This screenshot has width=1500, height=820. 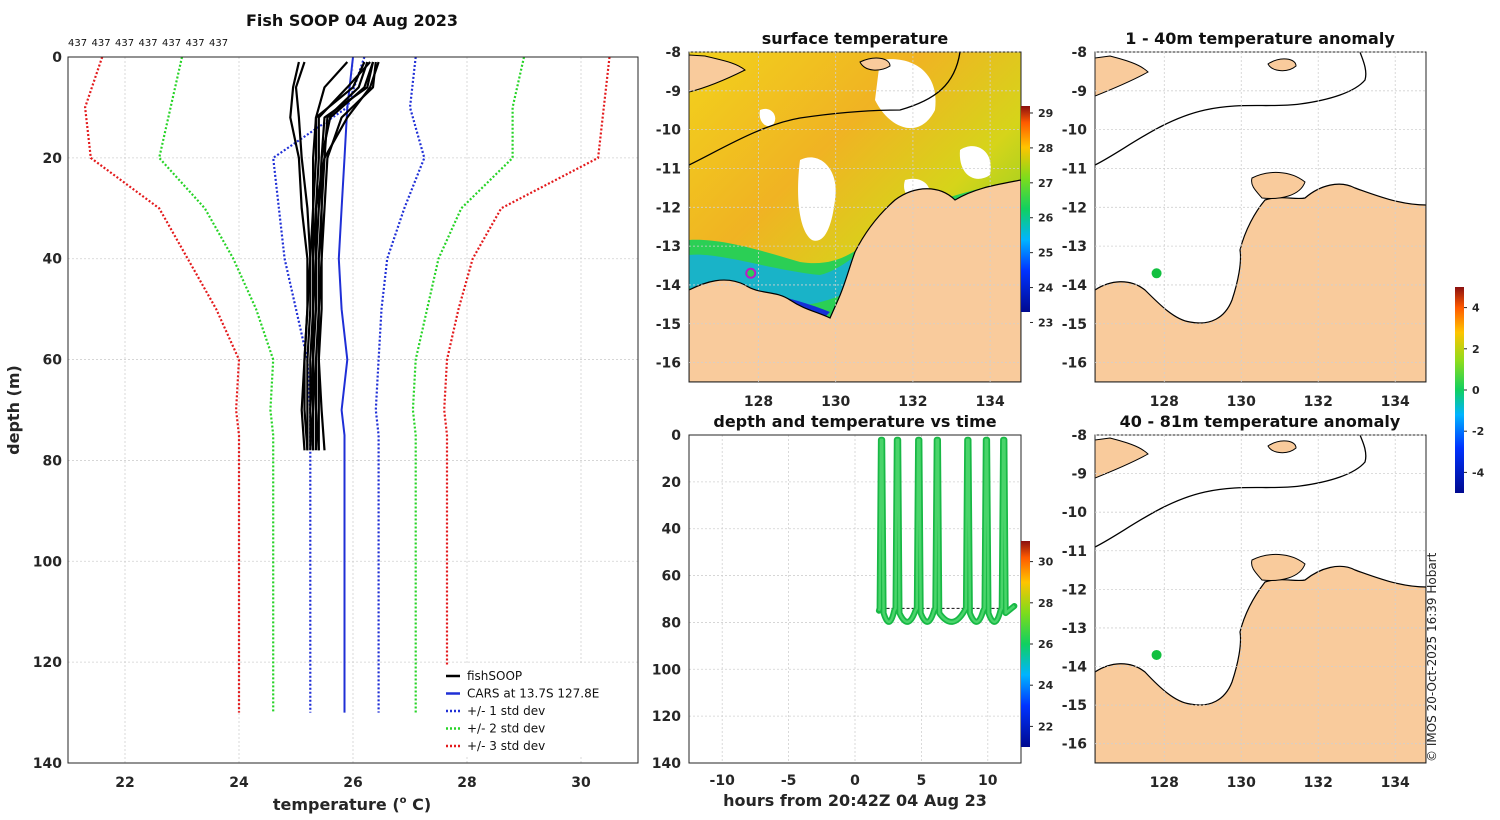 I want to click on count-labels: 437 437 437 437 437 437 437, so click(x=148, y=43).